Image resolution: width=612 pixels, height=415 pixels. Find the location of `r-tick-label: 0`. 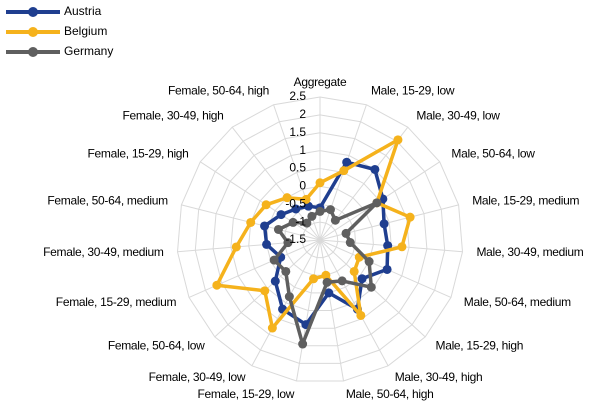

r-tick-label: 0 is located at coordinates (302, 186).